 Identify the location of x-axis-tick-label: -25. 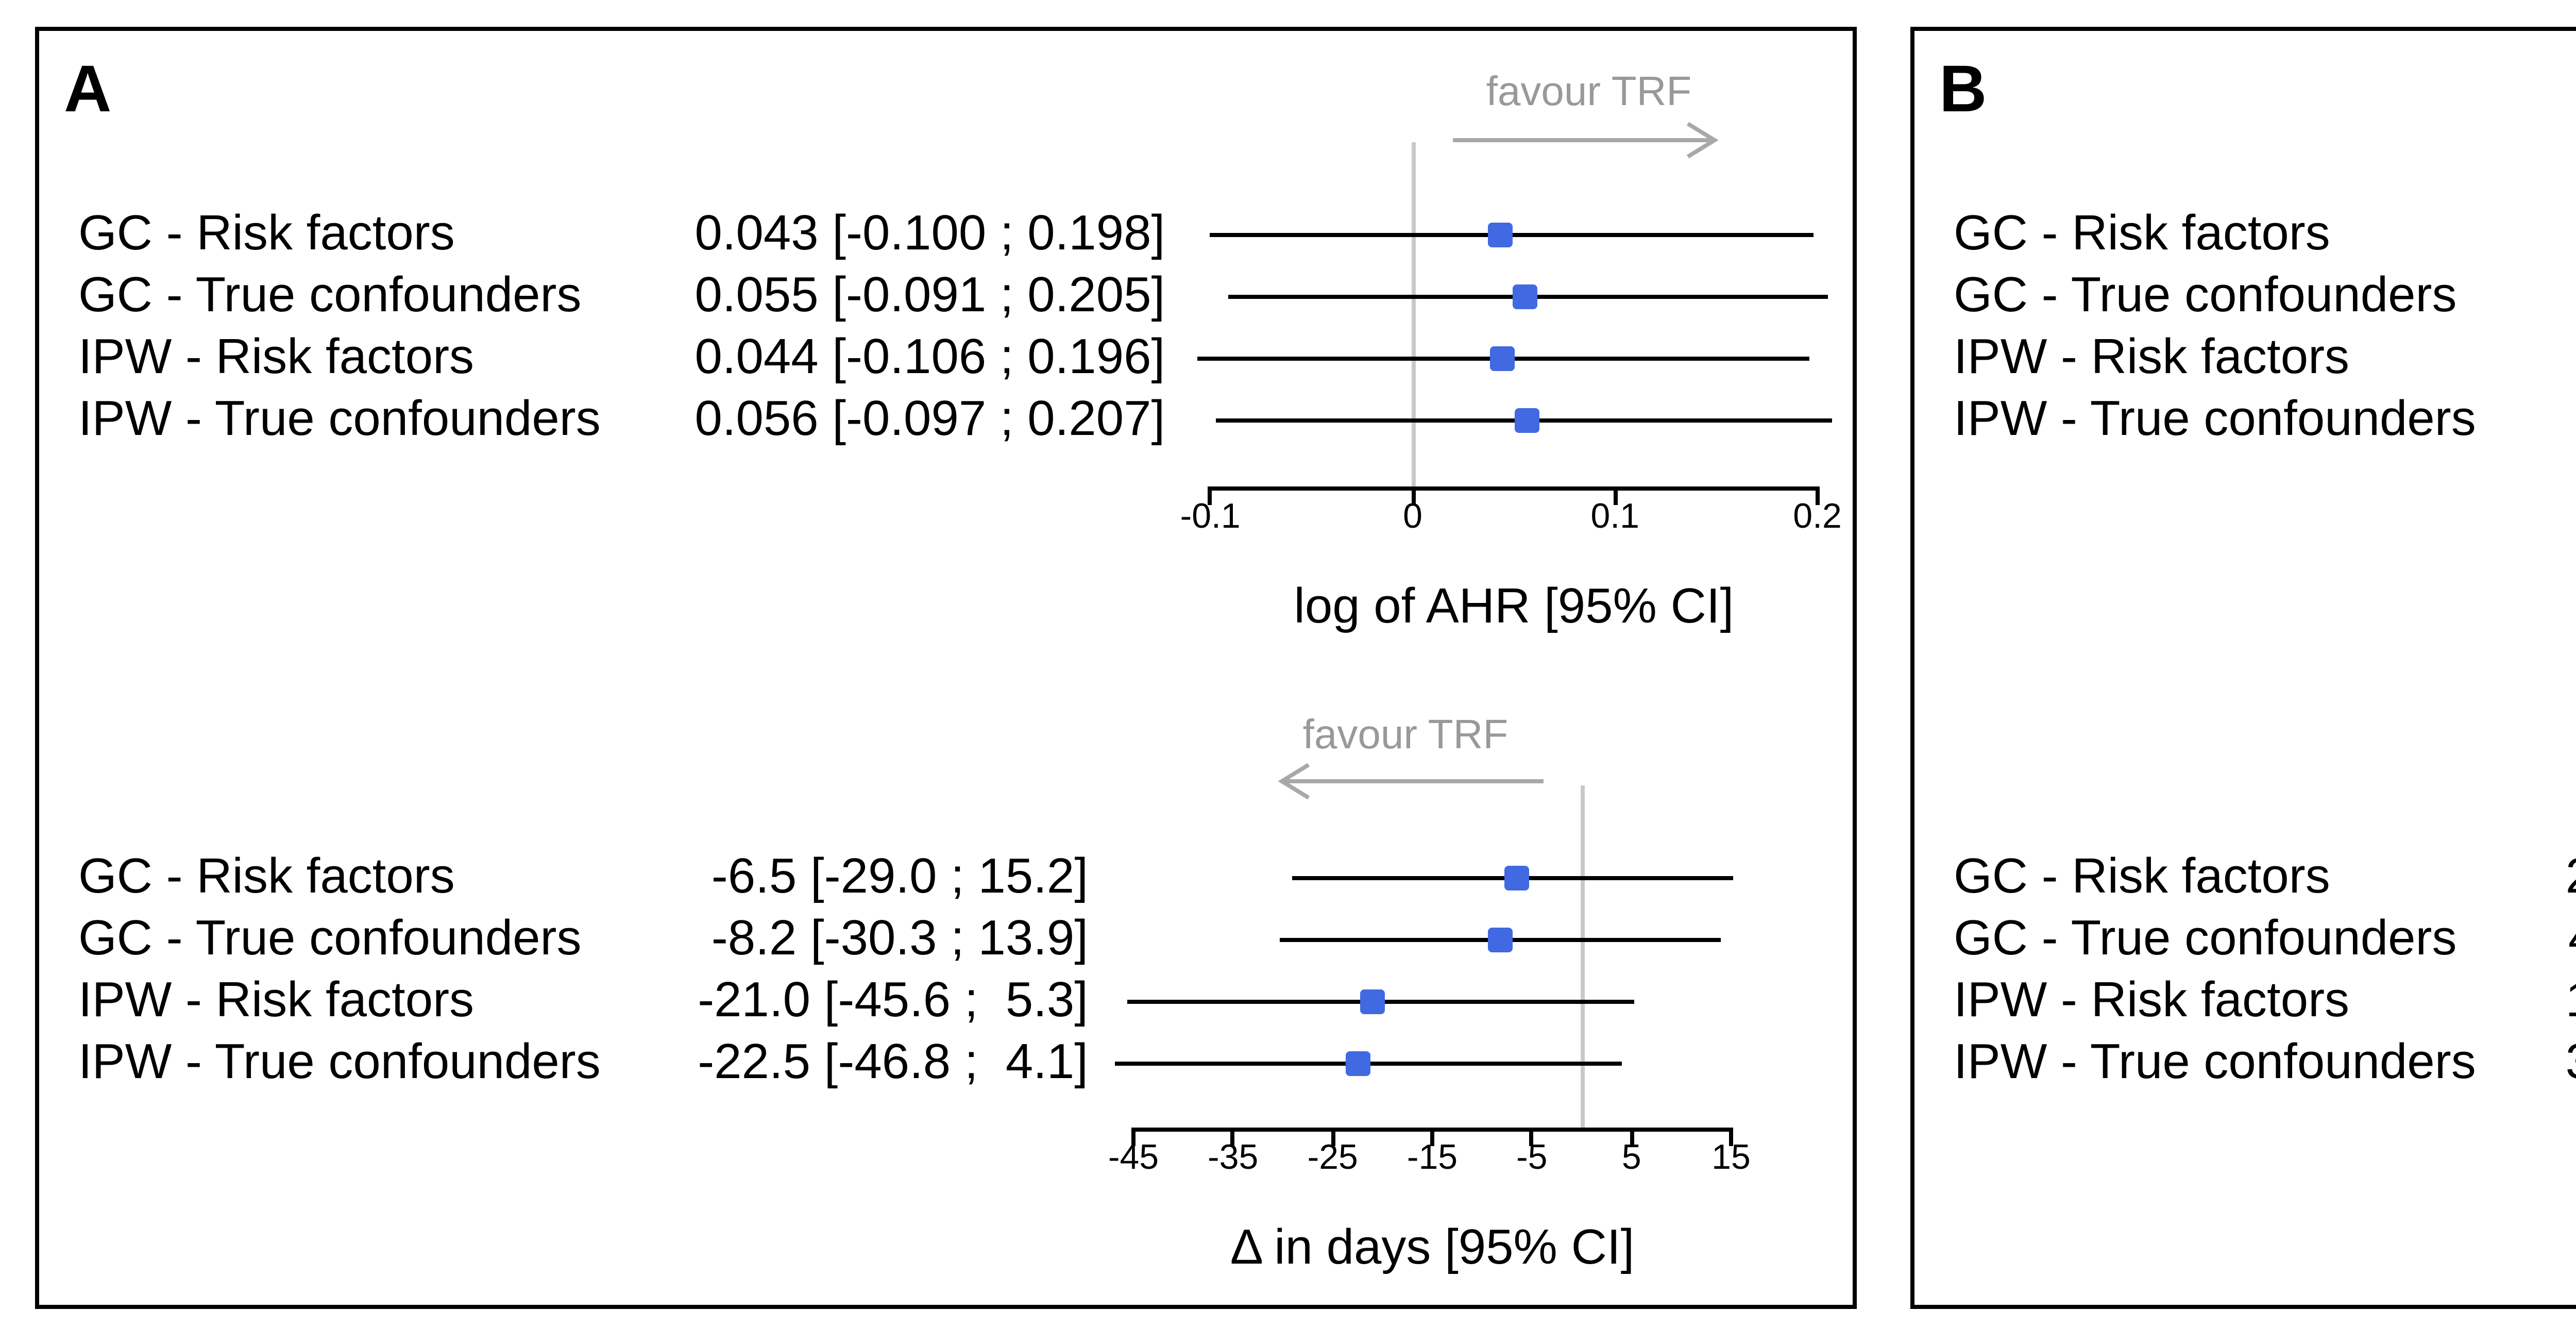
(1332, 1157).